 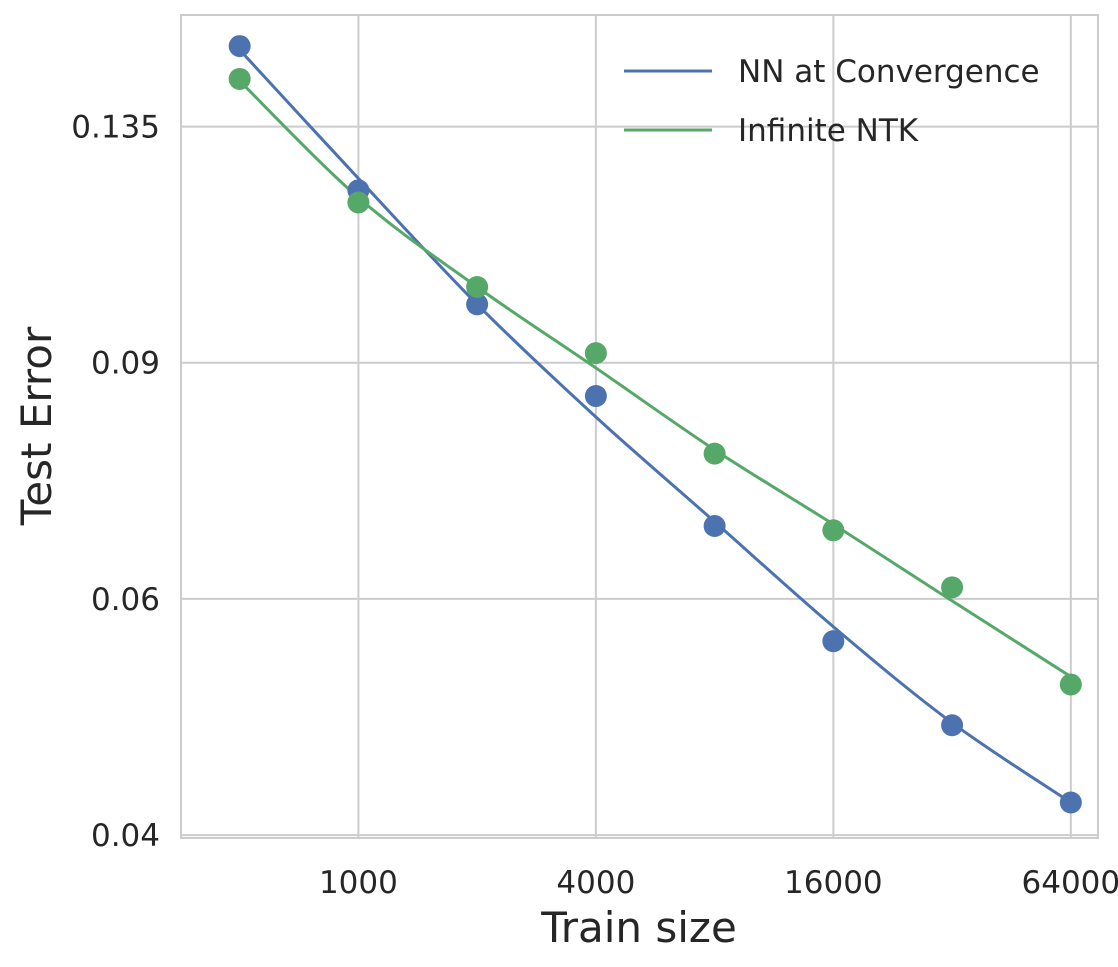 I want to click on y-tick-labels: 0.04 0.06 0.09 0.135, so click(x=115, y=482).